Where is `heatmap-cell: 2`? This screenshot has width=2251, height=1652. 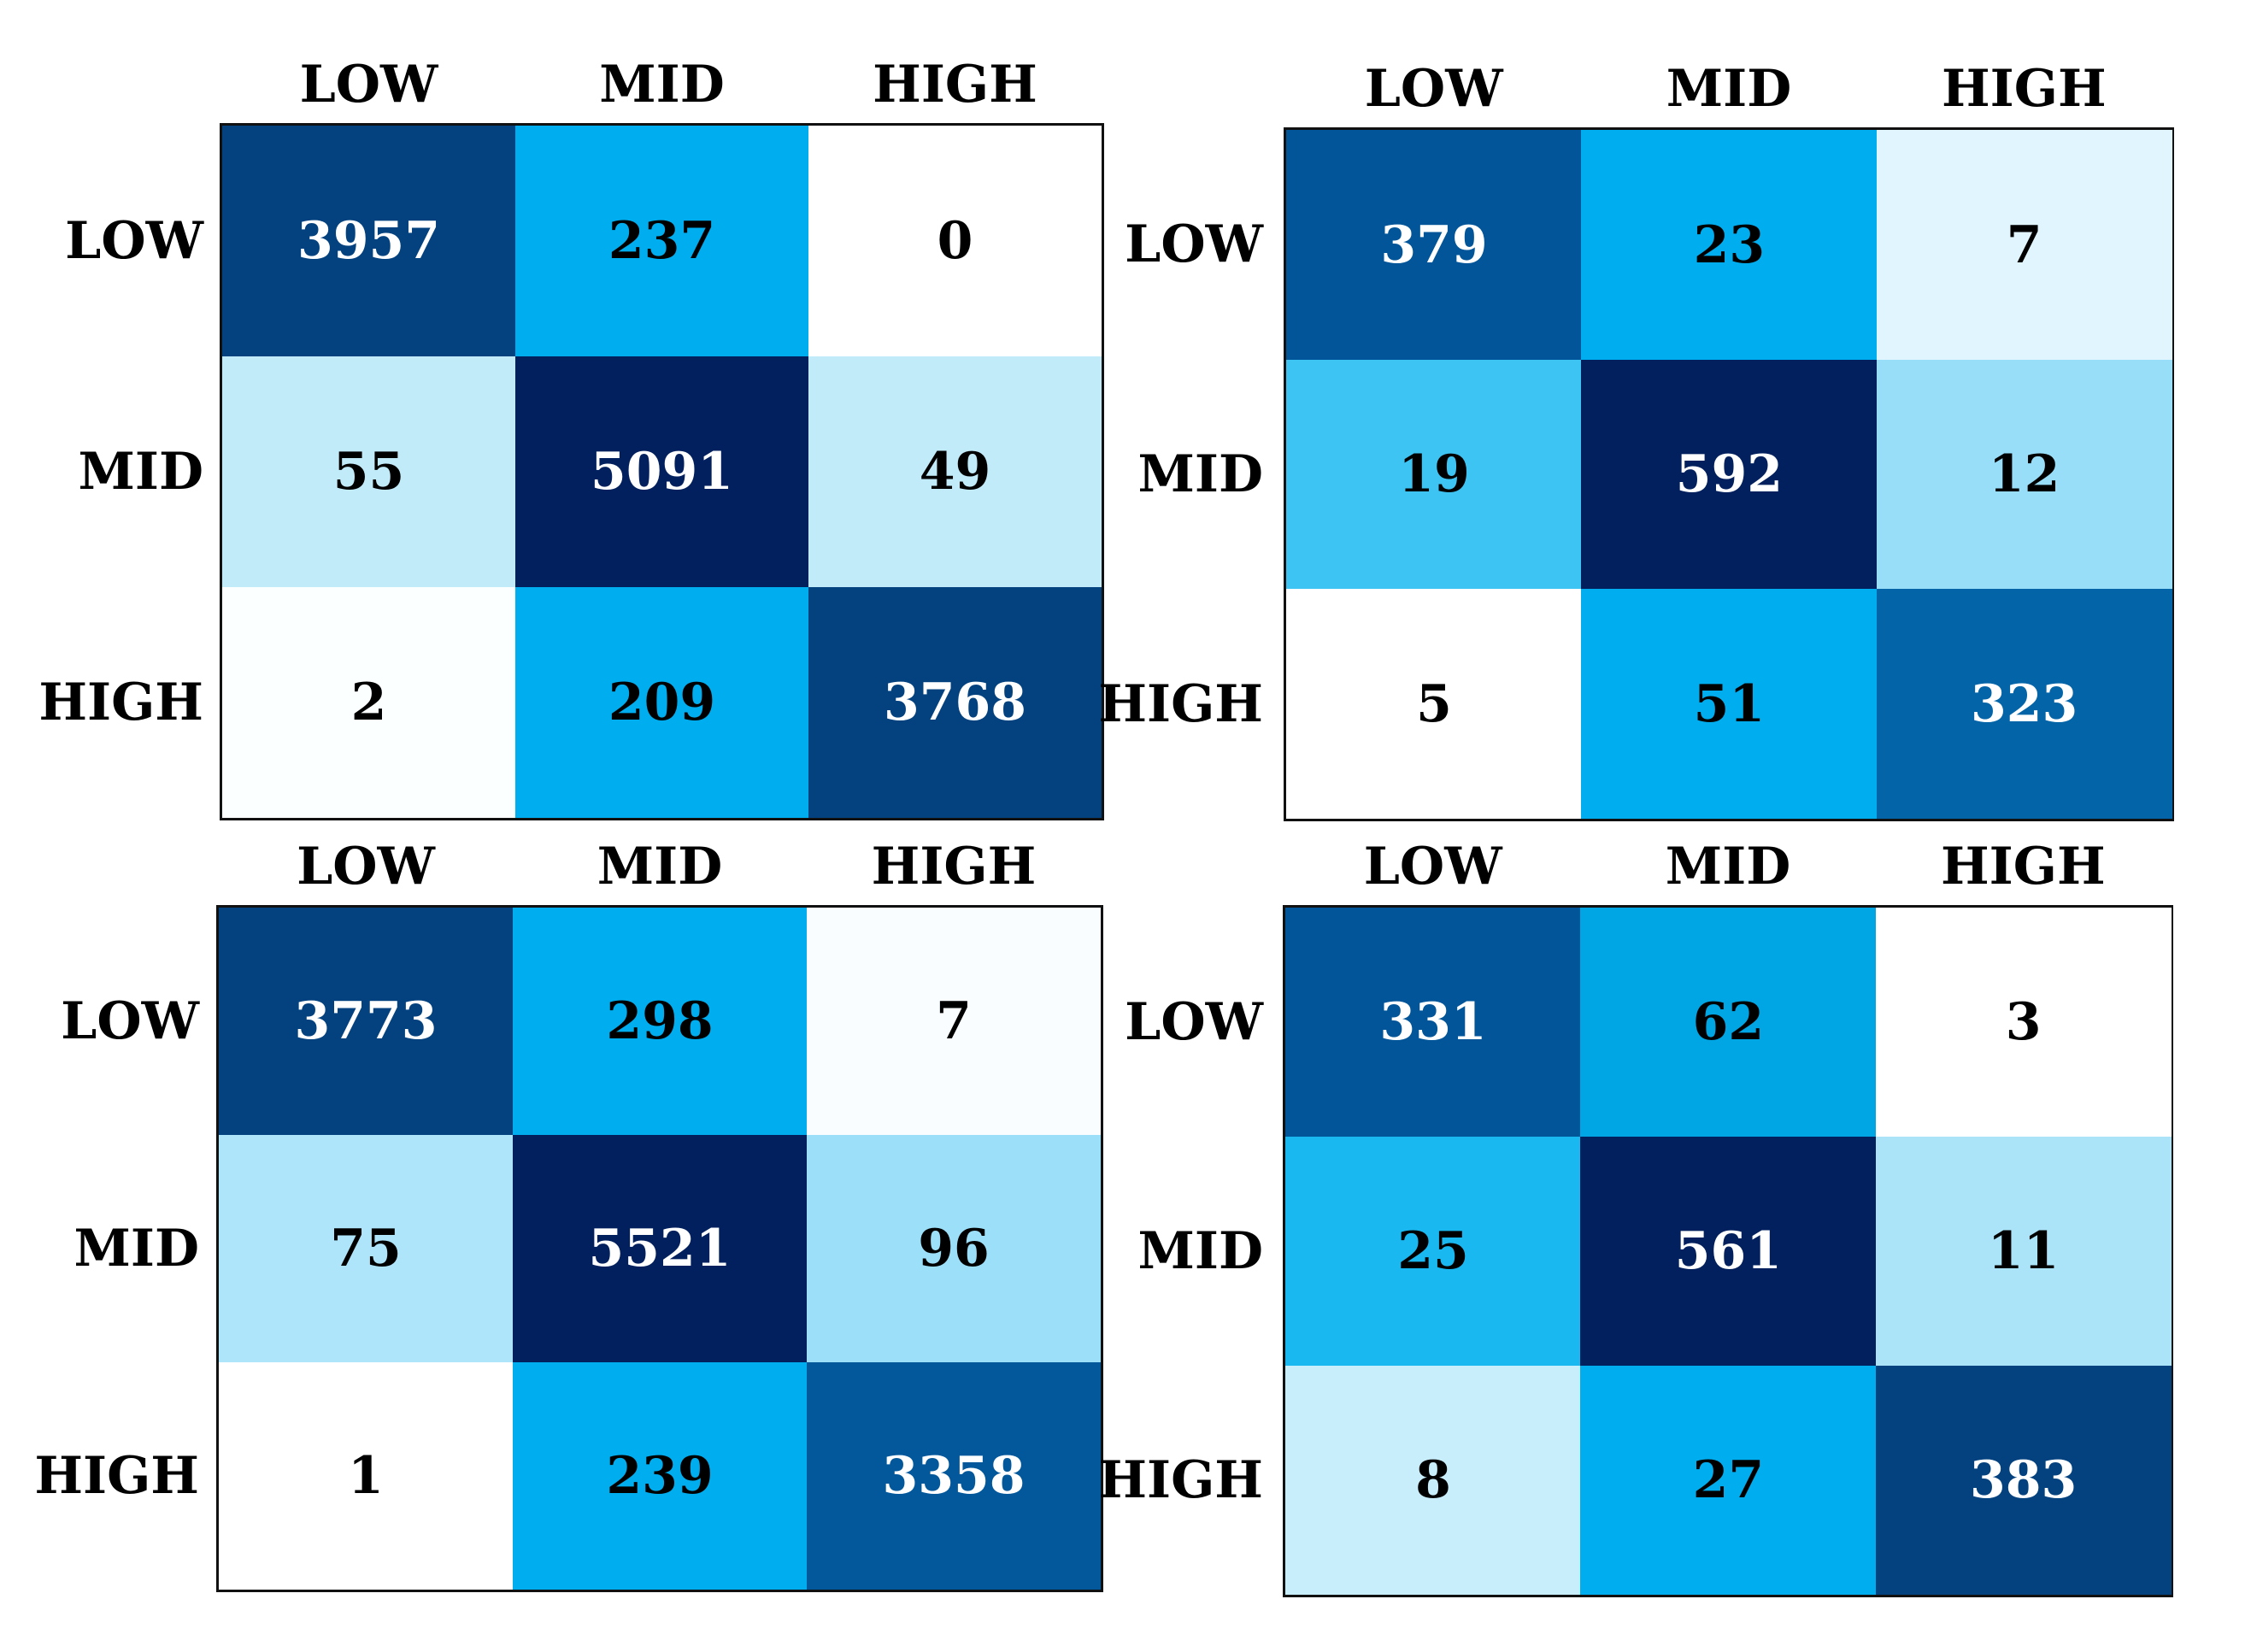
heatmap-cell: 2 is located at coordinates (369, 702).